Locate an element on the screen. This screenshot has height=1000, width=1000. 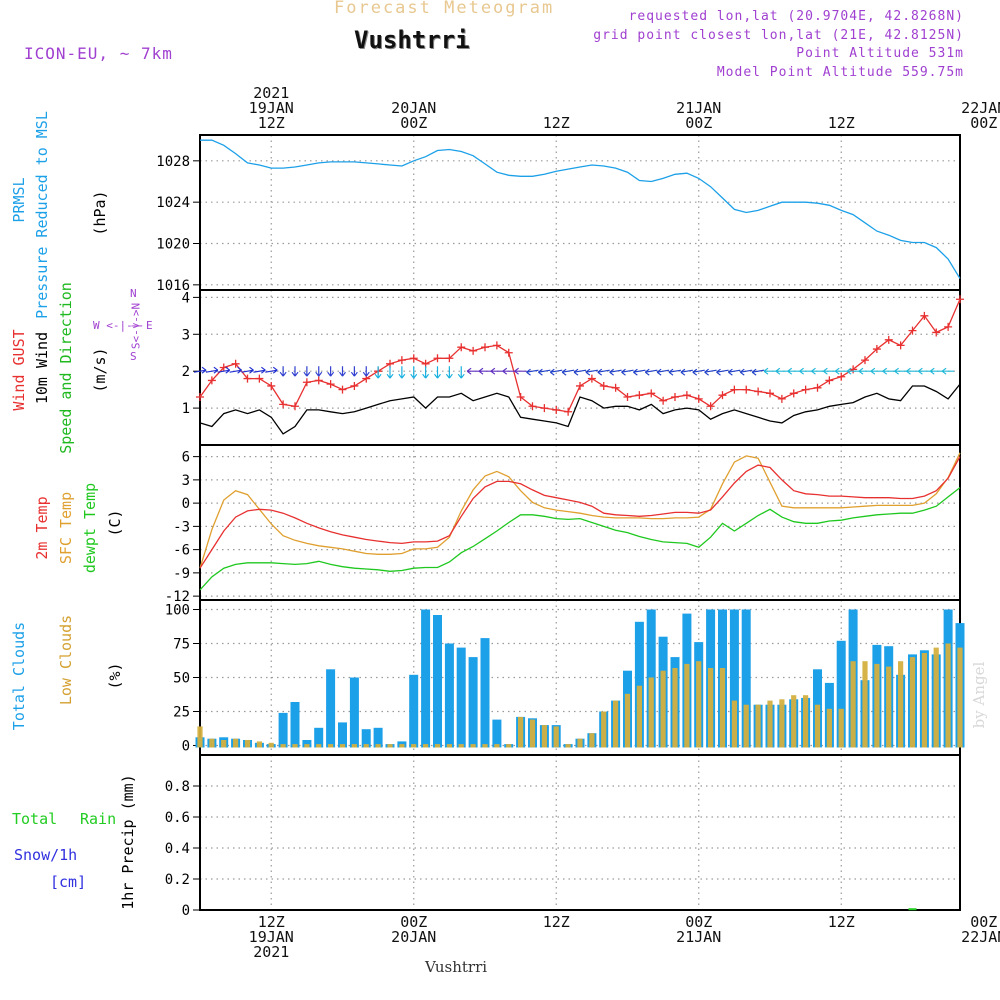
compass-sn: S<-|->N is located at coordinates (136, 326).